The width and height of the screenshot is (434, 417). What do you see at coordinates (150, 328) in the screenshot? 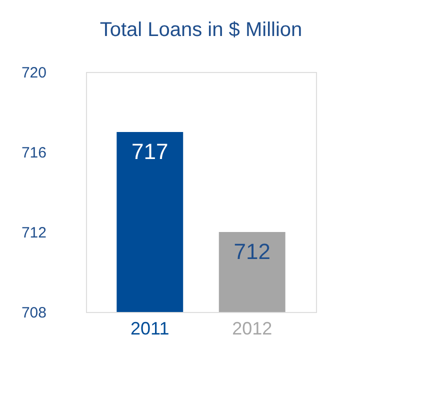
I see `x-tick-label: 2011` at bounding box center [150, 328].